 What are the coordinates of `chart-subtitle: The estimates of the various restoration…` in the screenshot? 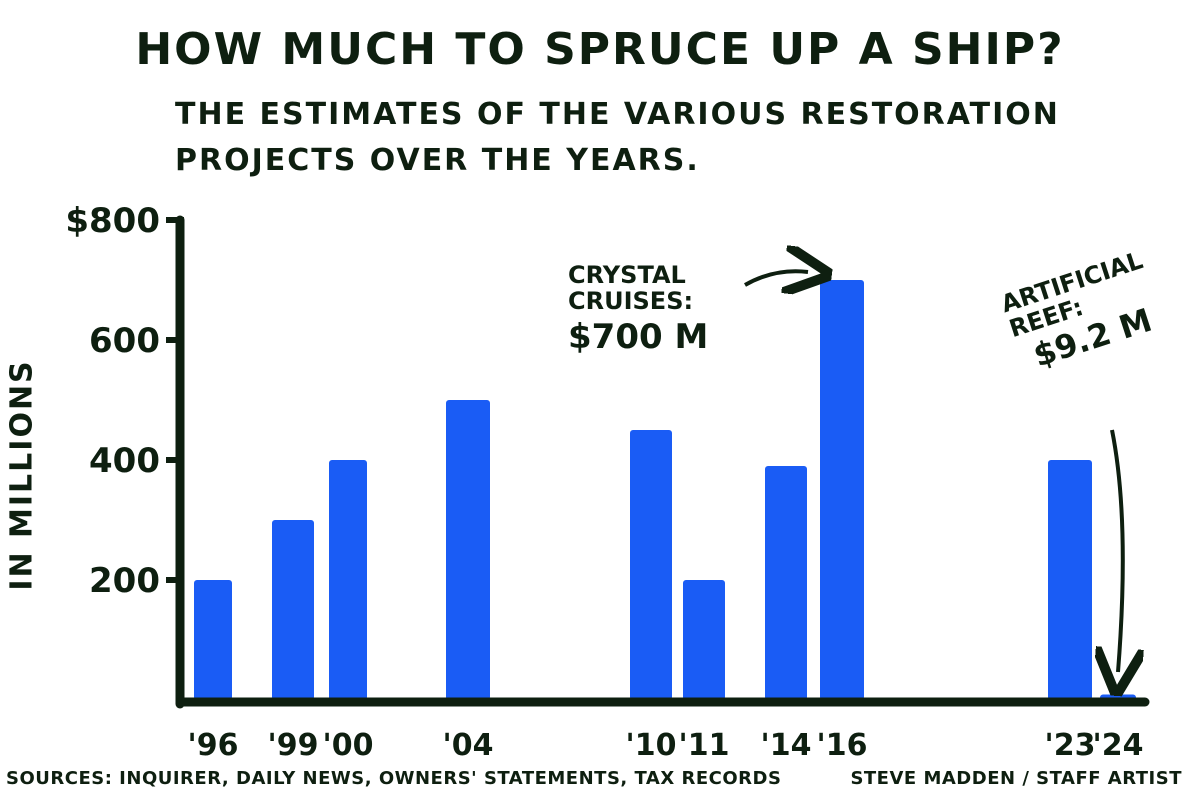 It's located at (617, 137).